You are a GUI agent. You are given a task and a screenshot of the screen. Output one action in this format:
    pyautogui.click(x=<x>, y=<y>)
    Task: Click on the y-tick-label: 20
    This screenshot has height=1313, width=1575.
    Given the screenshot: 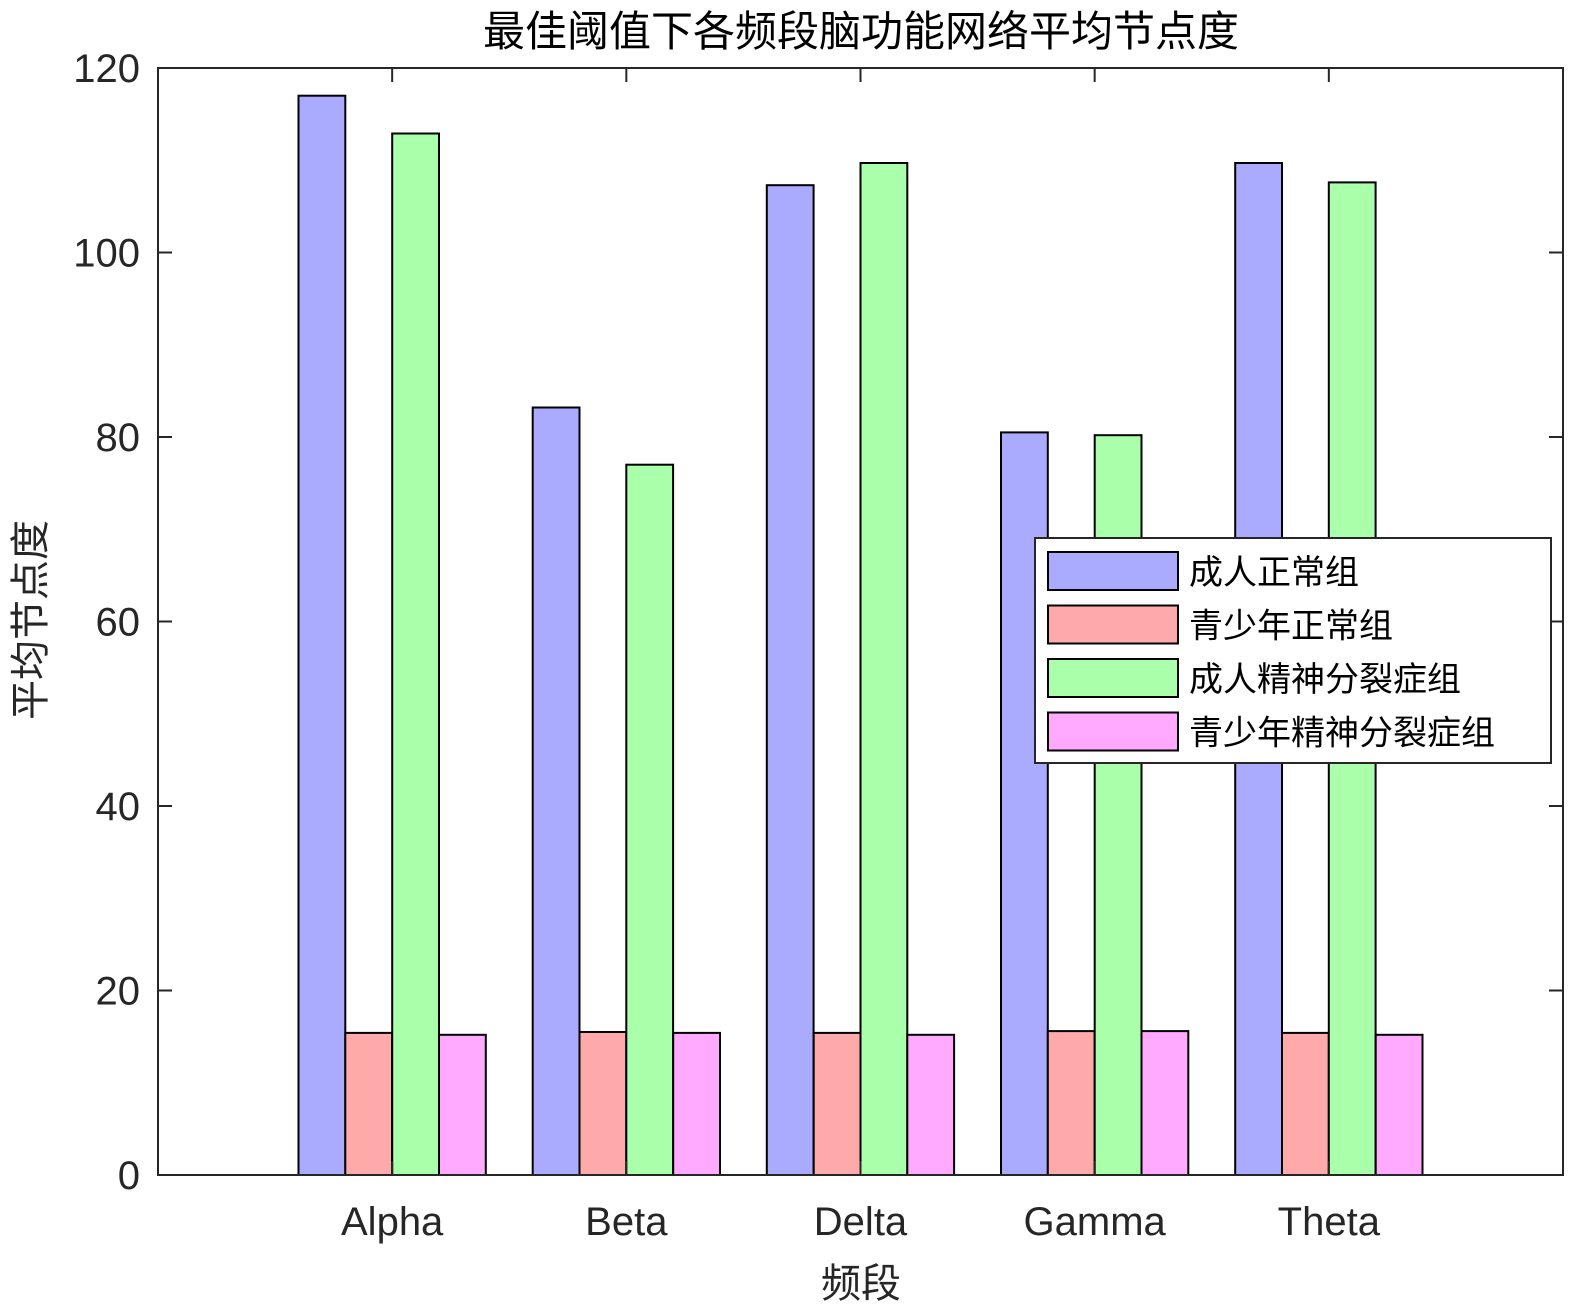 What is the action you would take?
    pyautogui.click(x=118, y=992)
    